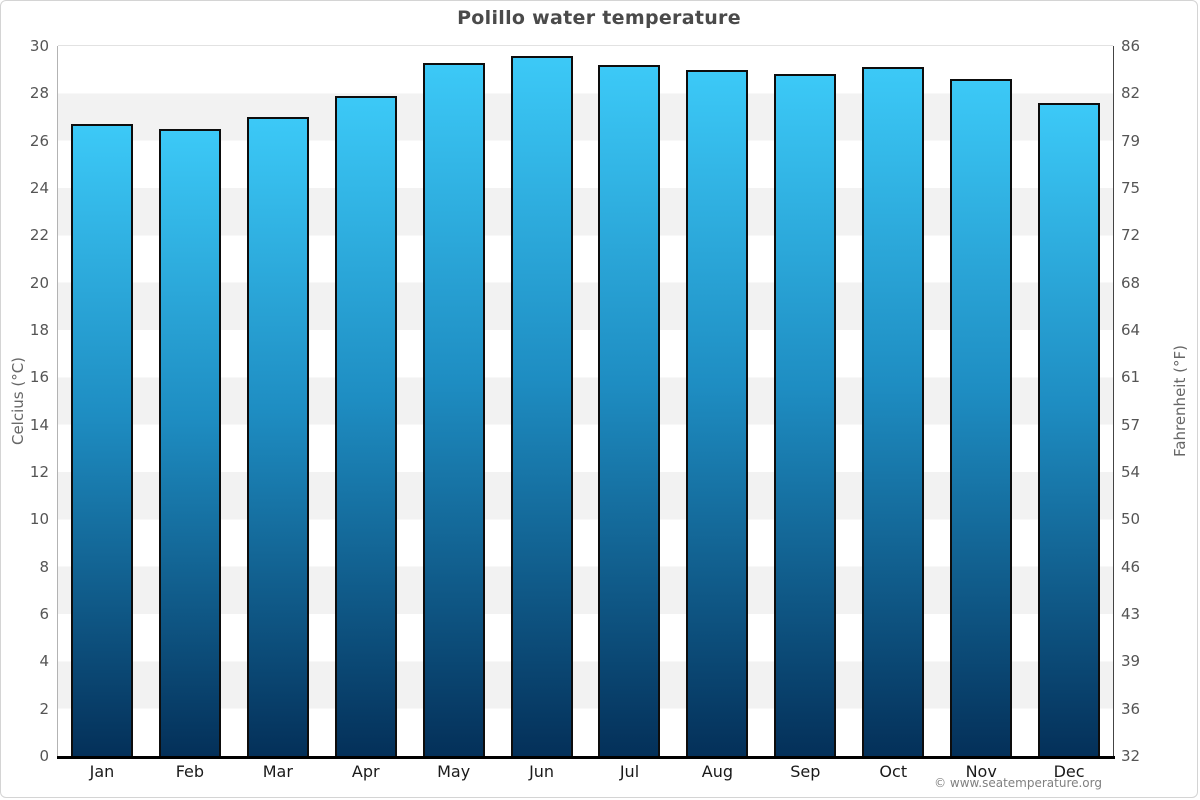 The height and width of the screenshot is (800, 1200). I want to click on fahrenheit-tick-61: 61, so click(1131, 377).